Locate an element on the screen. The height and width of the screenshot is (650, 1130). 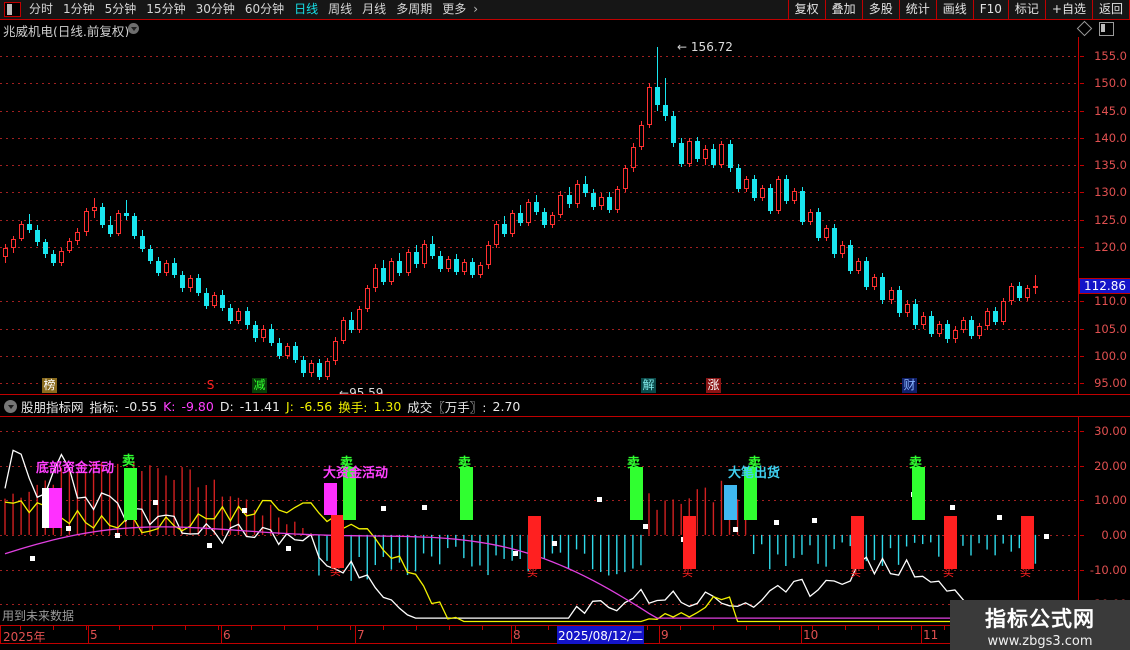
toolbar-button-复权: 复权 is located at coordinates (806, 9).